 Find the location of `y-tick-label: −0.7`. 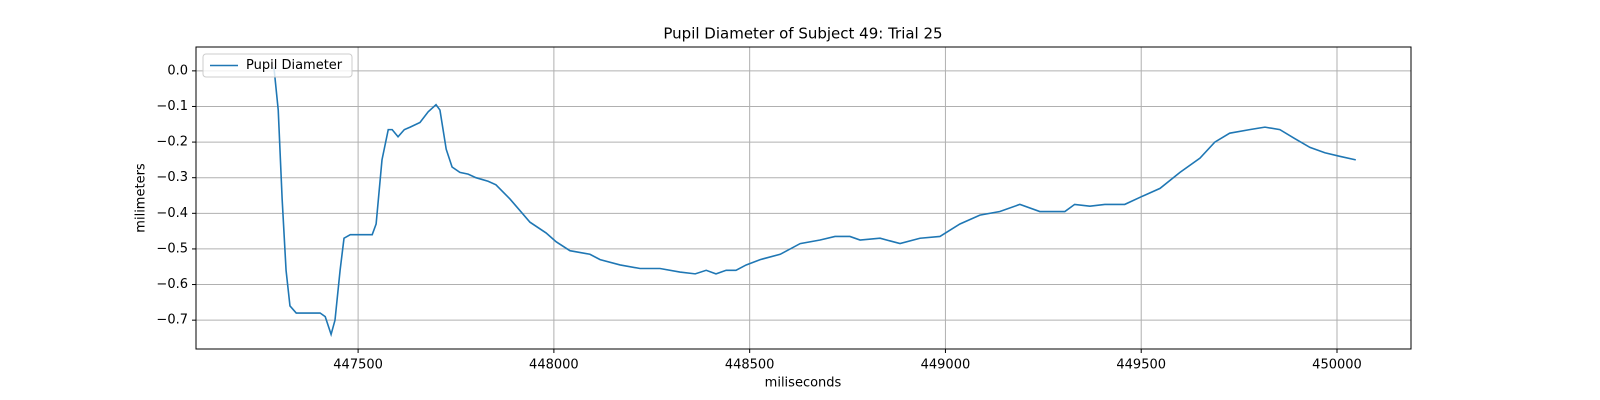

y-tick-label: −0.7 is located at coordinates (172, 320).